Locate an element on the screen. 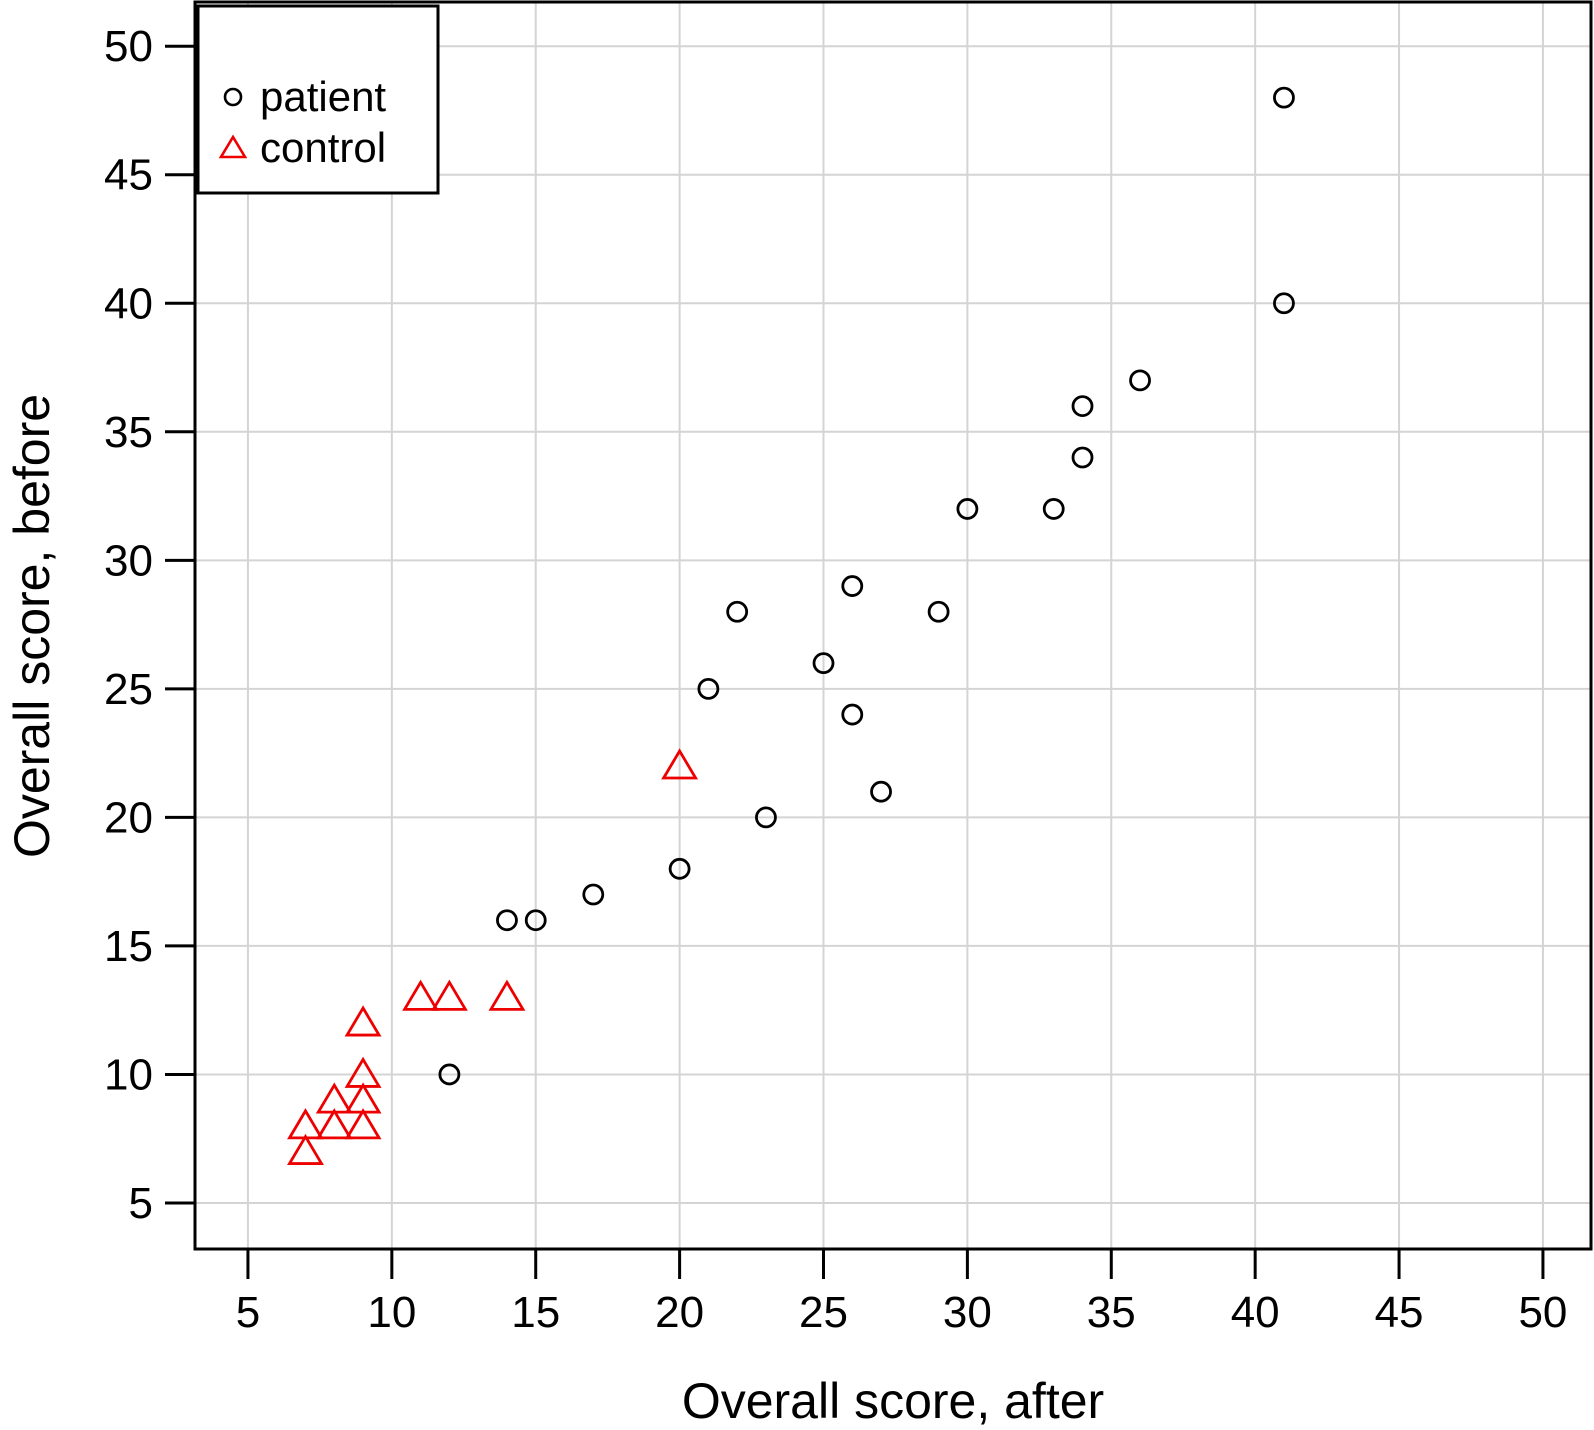  y-tick-label: 30 is located at coordinates (128, 560).